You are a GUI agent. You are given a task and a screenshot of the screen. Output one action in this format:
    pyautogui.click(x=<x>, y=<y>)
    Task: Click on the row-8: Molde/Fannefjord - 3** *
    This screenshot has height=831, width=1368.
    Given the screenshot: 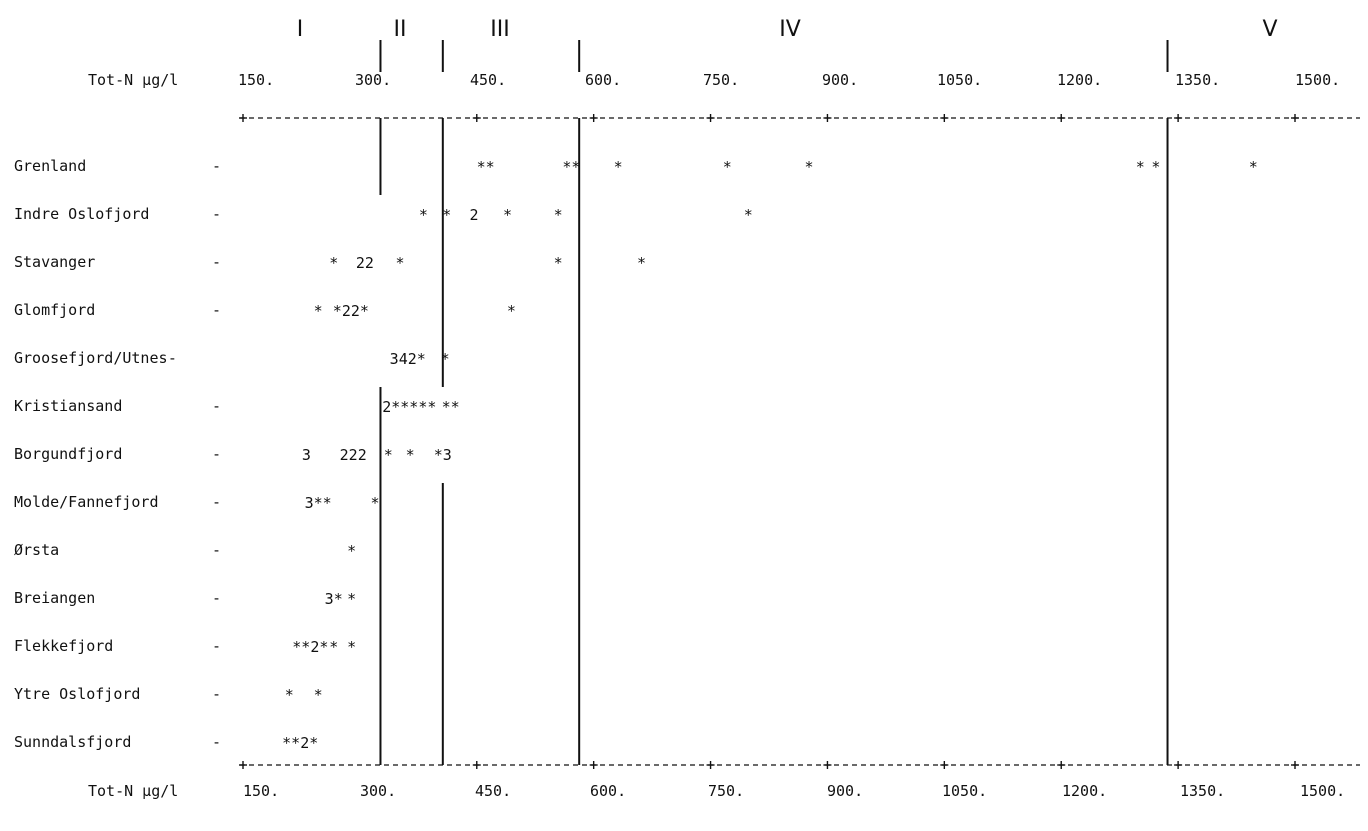 What is the action you would take?
    pyautogui.click(x=197, y=502)
    